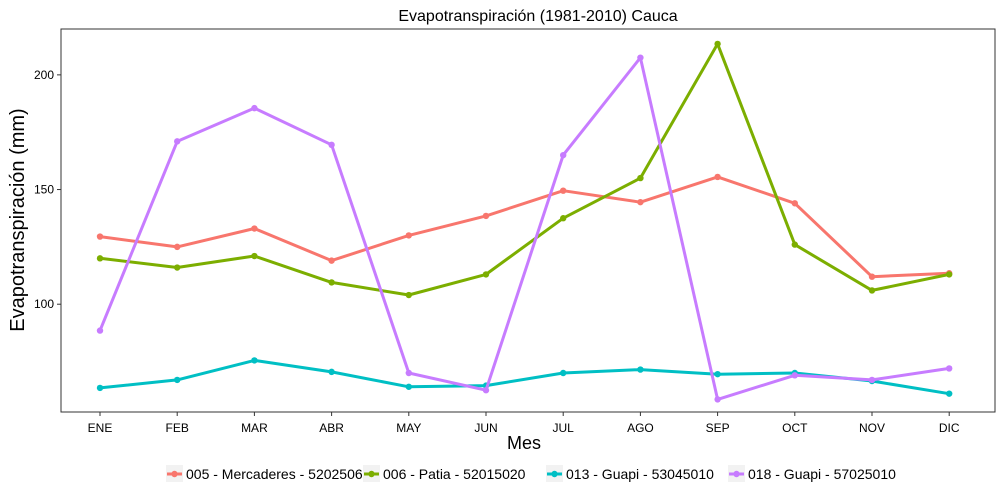 Image resolution: width=1000 pixels, height=500 pixels. Describe the element at coordinates (331, 428) in the screenshot. I see `x-tick-label-abr: ABR` at that location.